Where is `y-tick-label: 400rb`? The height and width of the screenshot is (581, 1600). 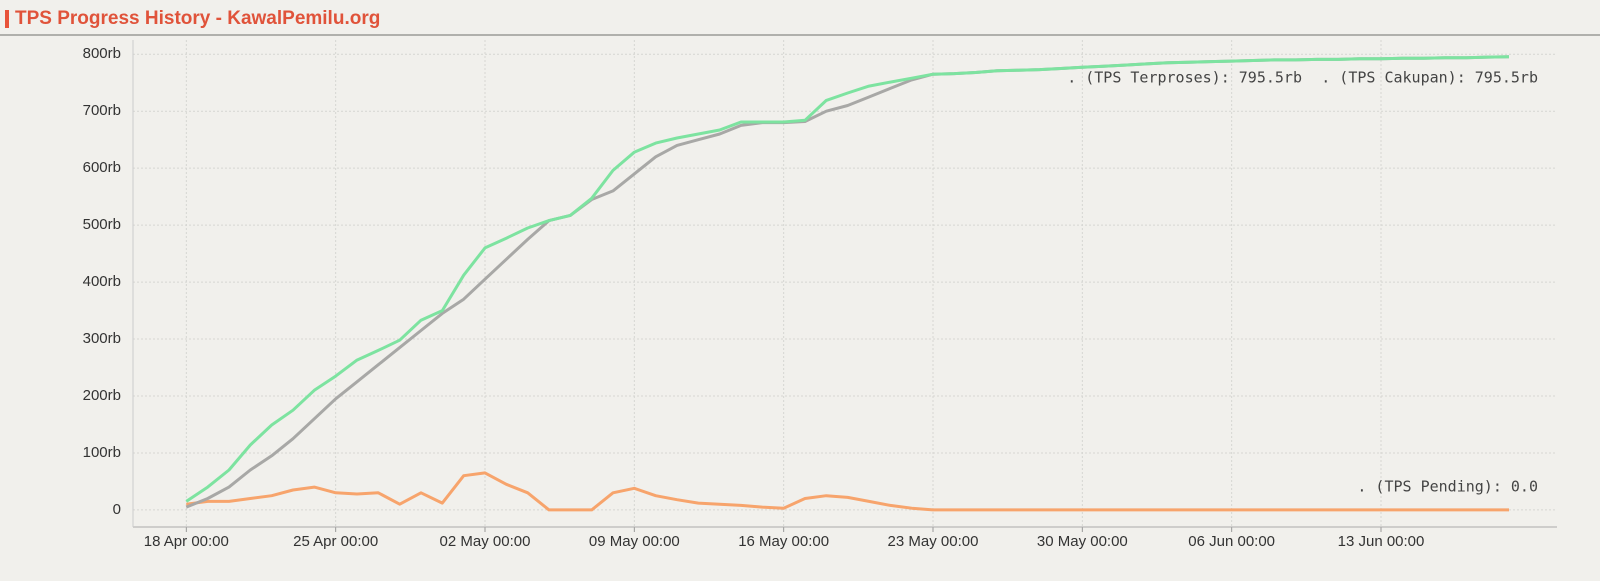 y-tick-label: 400rb is located at coordinates (102, 281).